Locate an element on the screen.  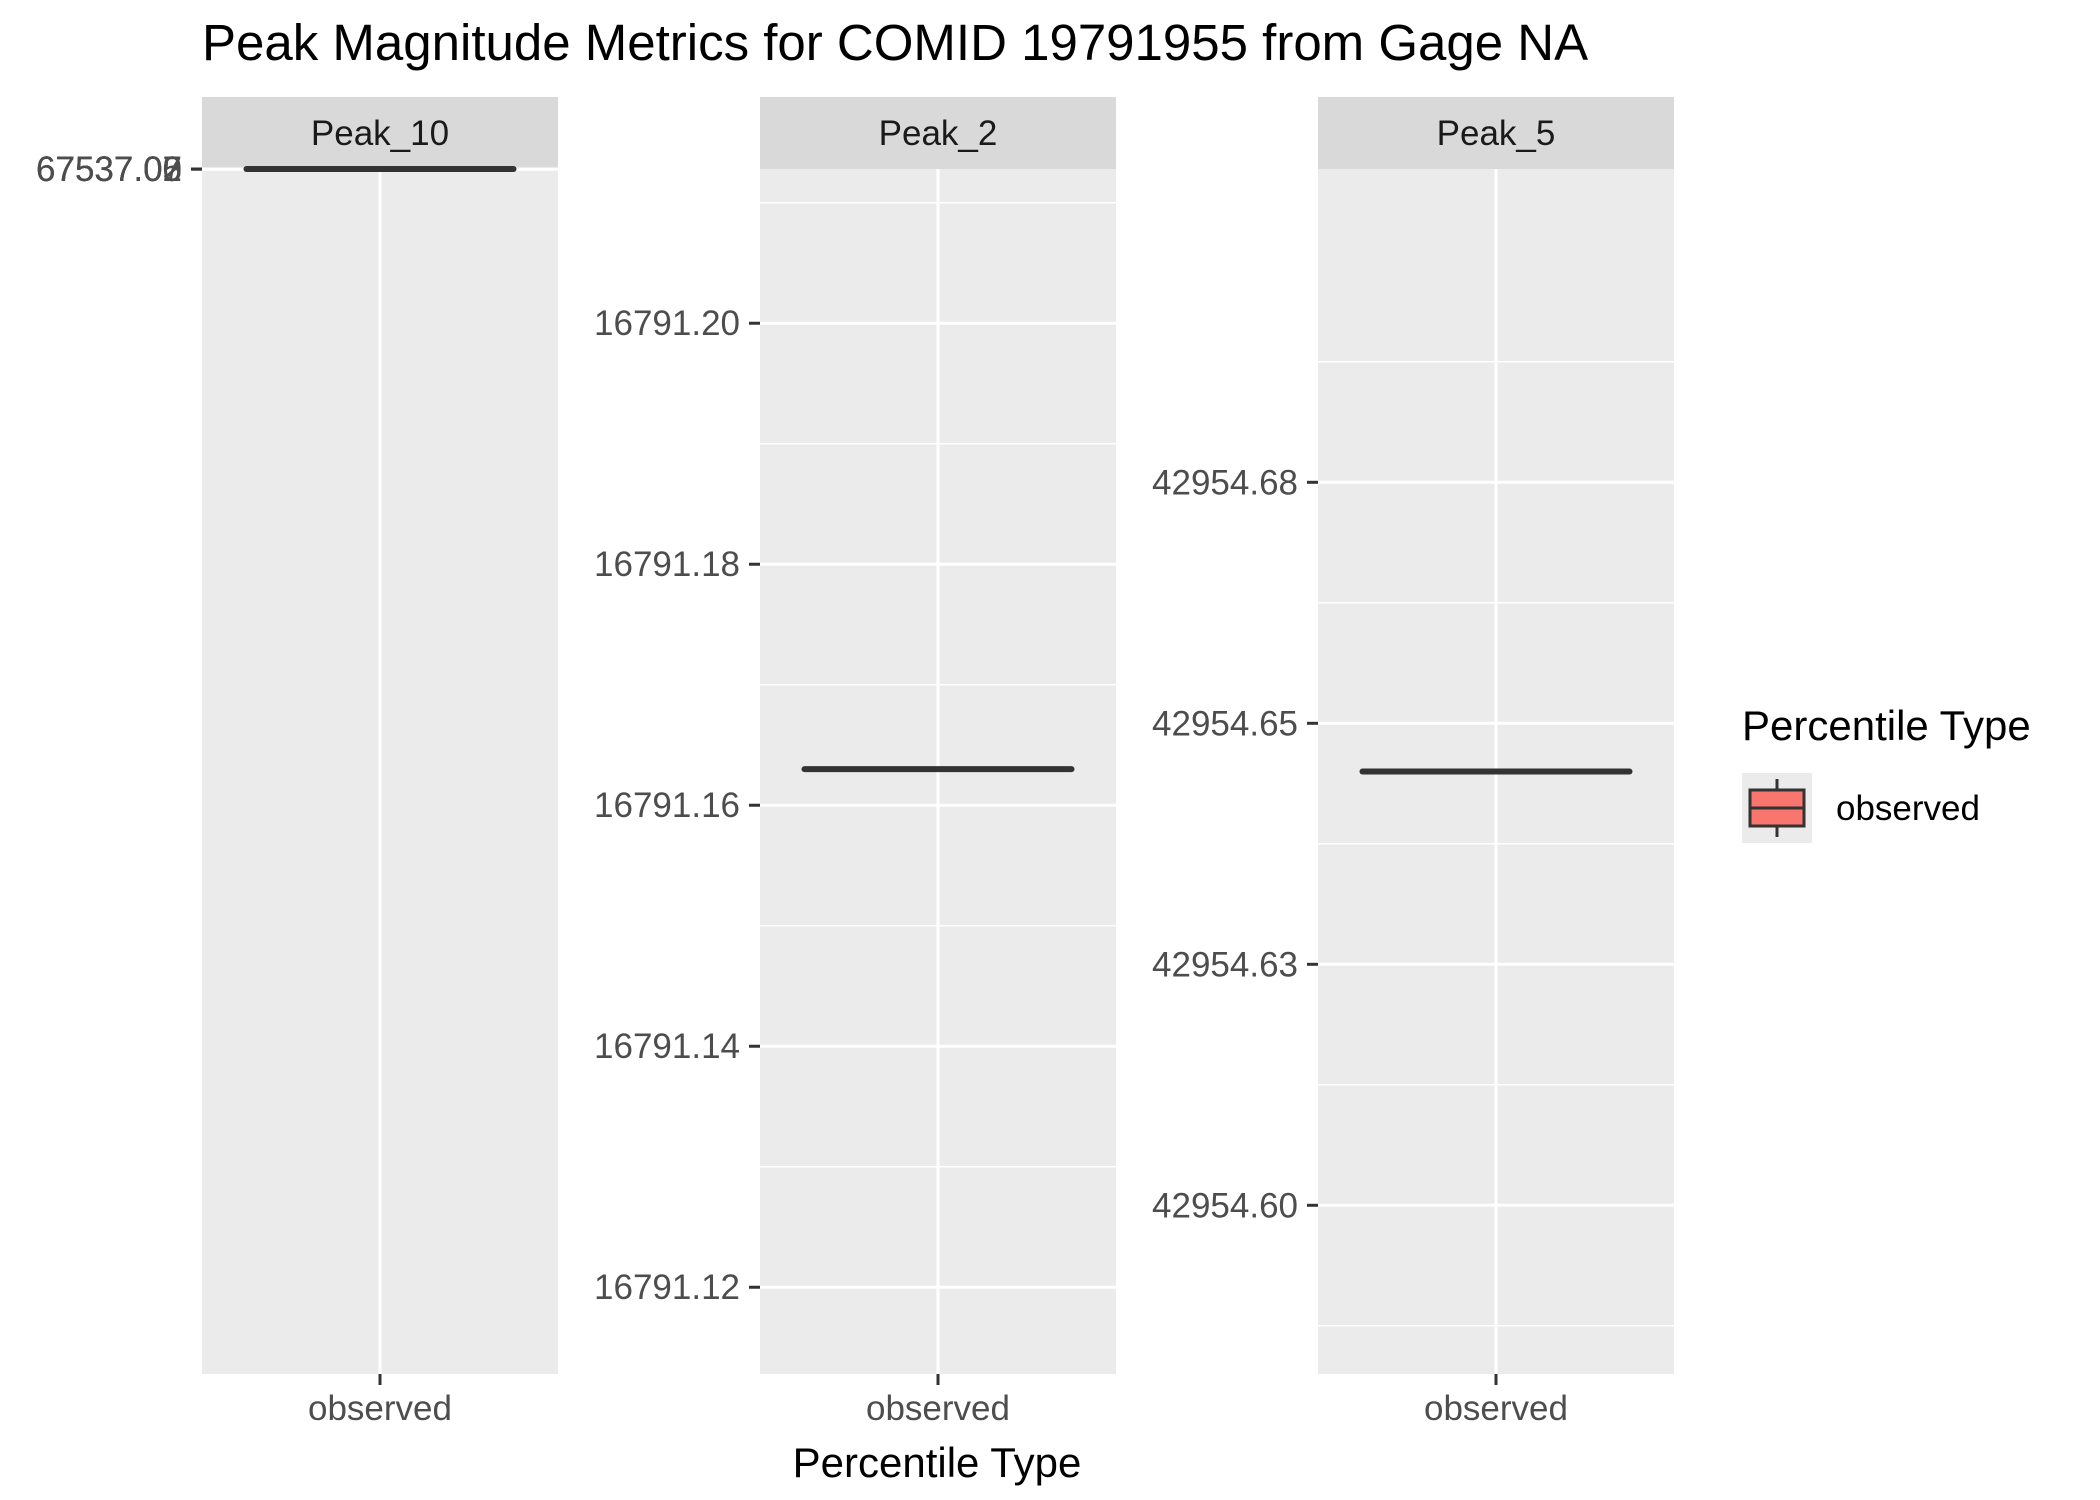
y-tick-label: 16791.12 is located at coordinates (667, 1287).